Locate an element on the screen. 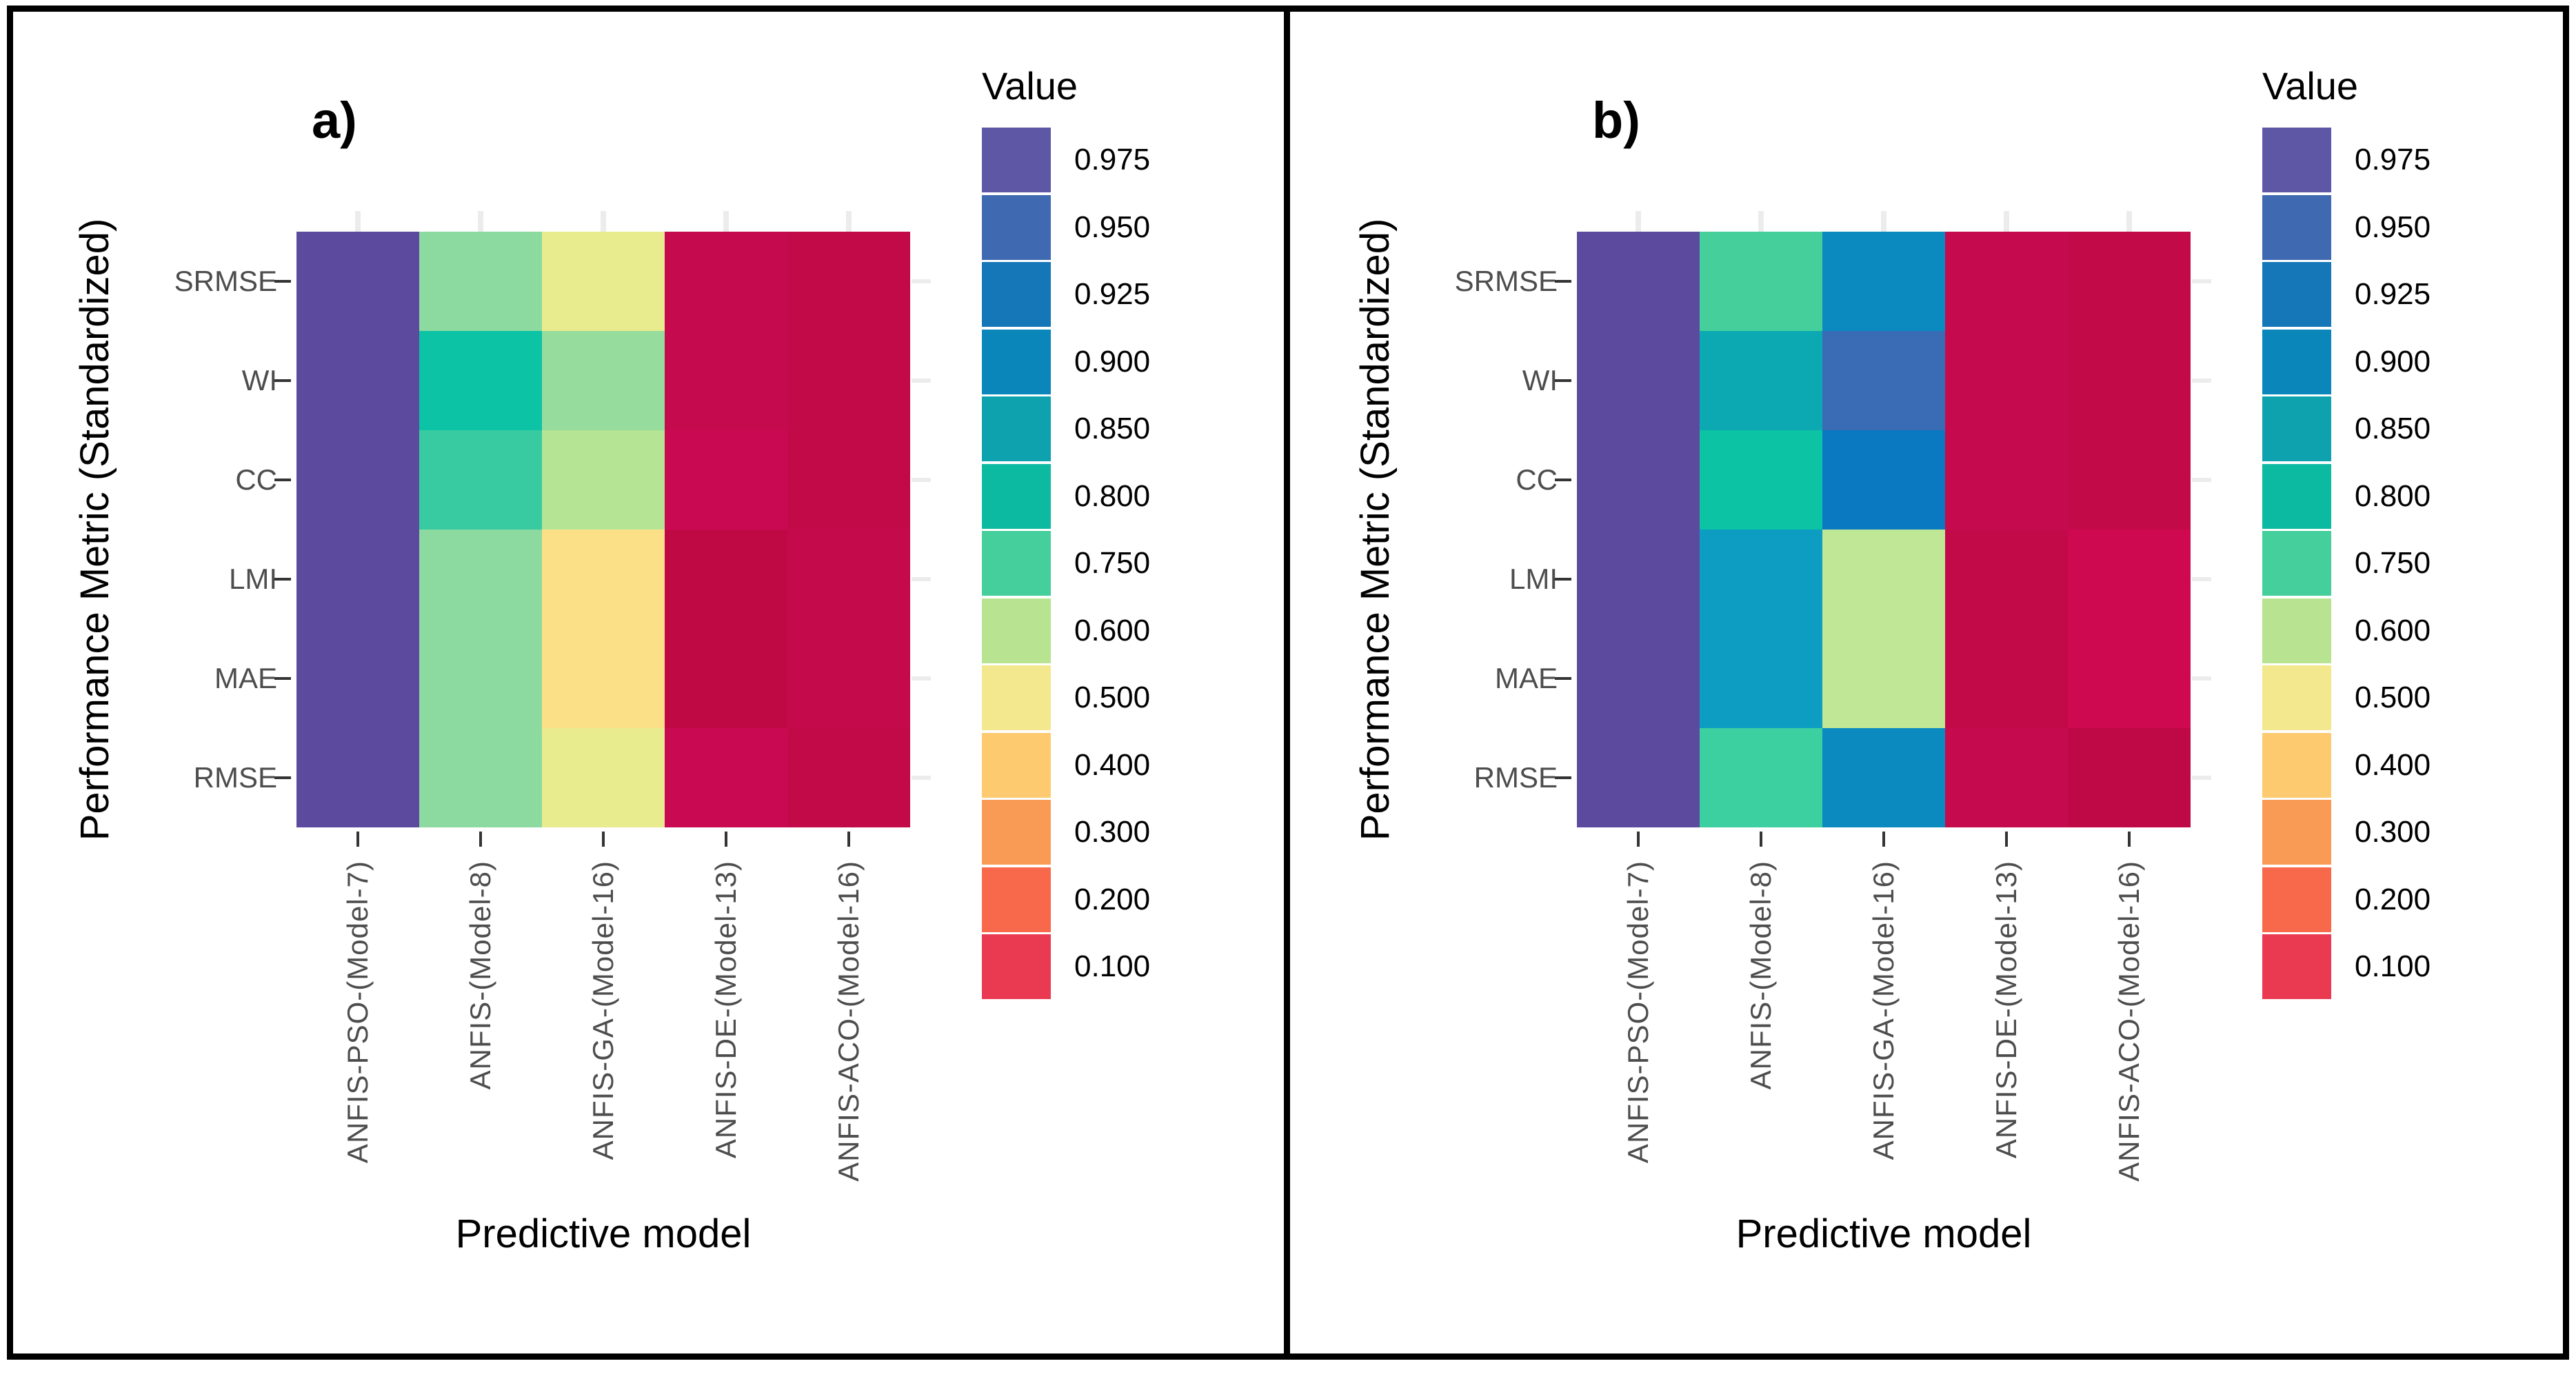 Image resolution: width=2576 pixels, height=1379 pixels. legend-swatch-0.975 is located at coordinates (1016, 160).